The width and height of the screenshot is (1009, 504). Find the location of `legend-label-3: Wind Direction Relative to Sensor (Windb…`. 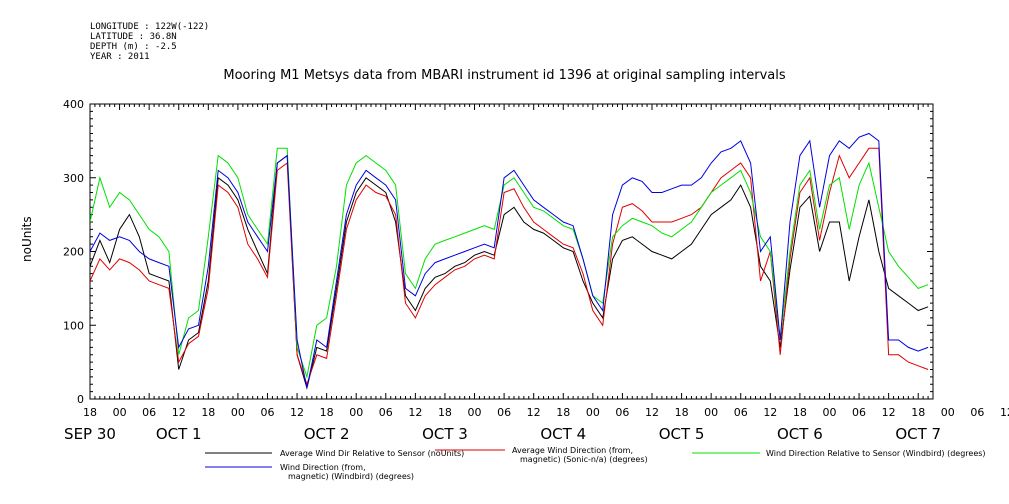

legend-label-3: Wind Direction Relative to Sensor (Windb… is located at coordinates (876, 453).